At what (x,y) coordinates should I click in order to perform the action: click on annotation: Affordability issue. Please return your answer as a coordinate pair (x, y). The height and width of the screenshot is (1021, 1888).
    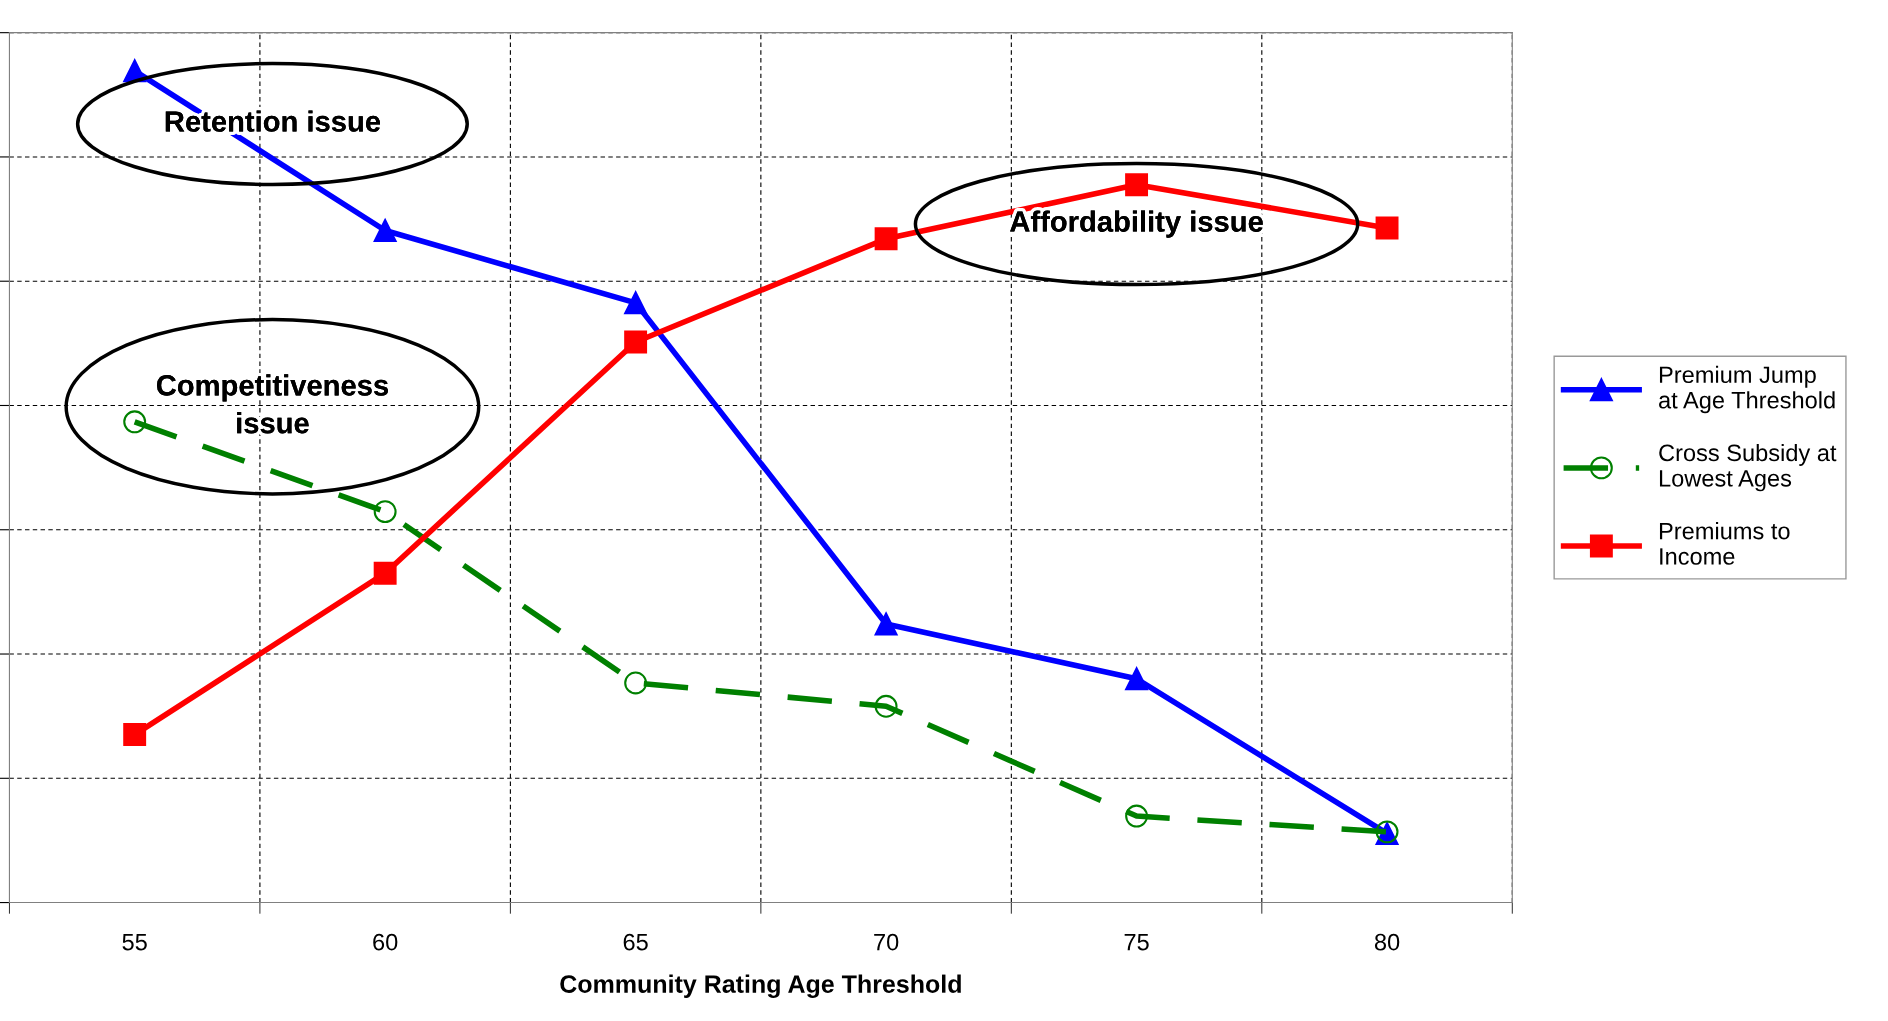
    Looking at the image, I should click on (1136, 224).